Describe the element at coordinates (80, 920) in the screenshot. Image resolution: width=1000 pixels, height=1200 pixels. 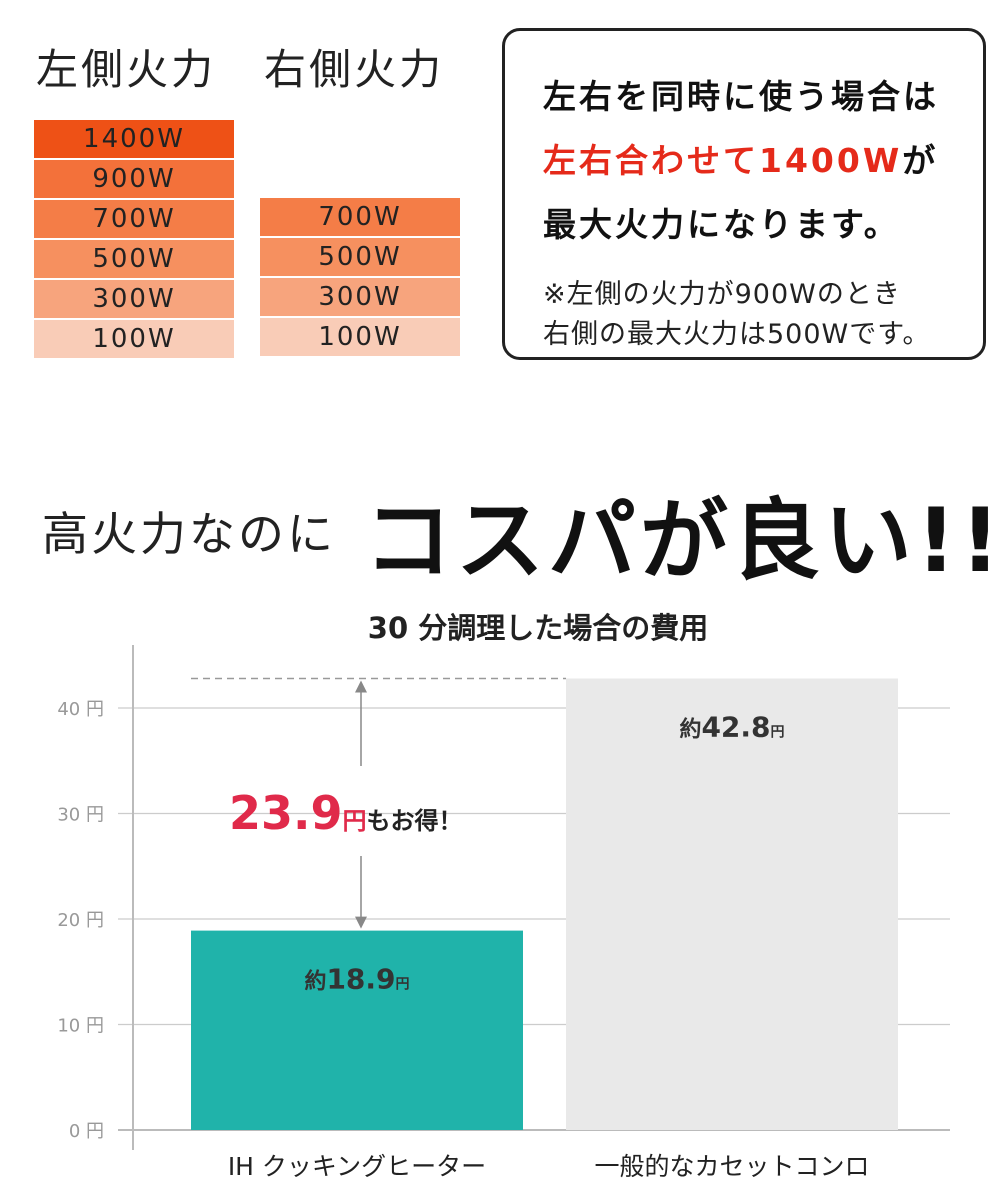
I see `y-tick-label: 20 円` at that location.